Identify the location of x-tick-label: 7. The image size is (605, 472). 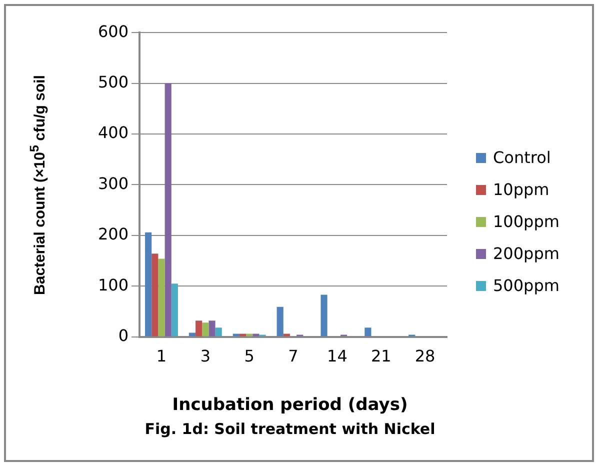
(293, 356).